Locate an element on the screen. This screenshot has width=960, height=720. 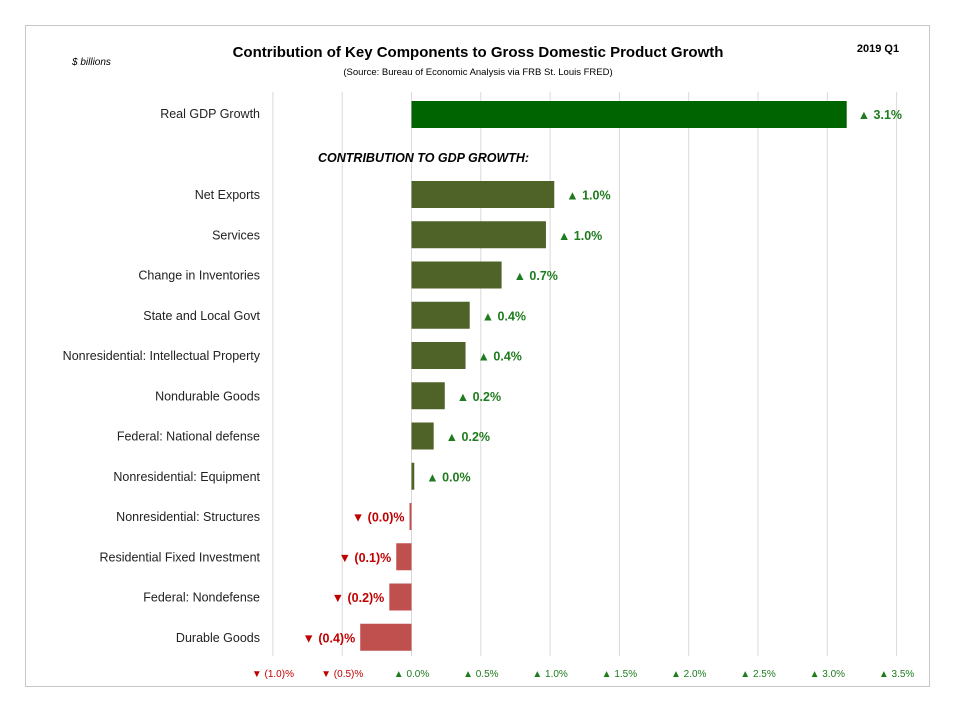
headline-bar is located at coordinates (629, 114).